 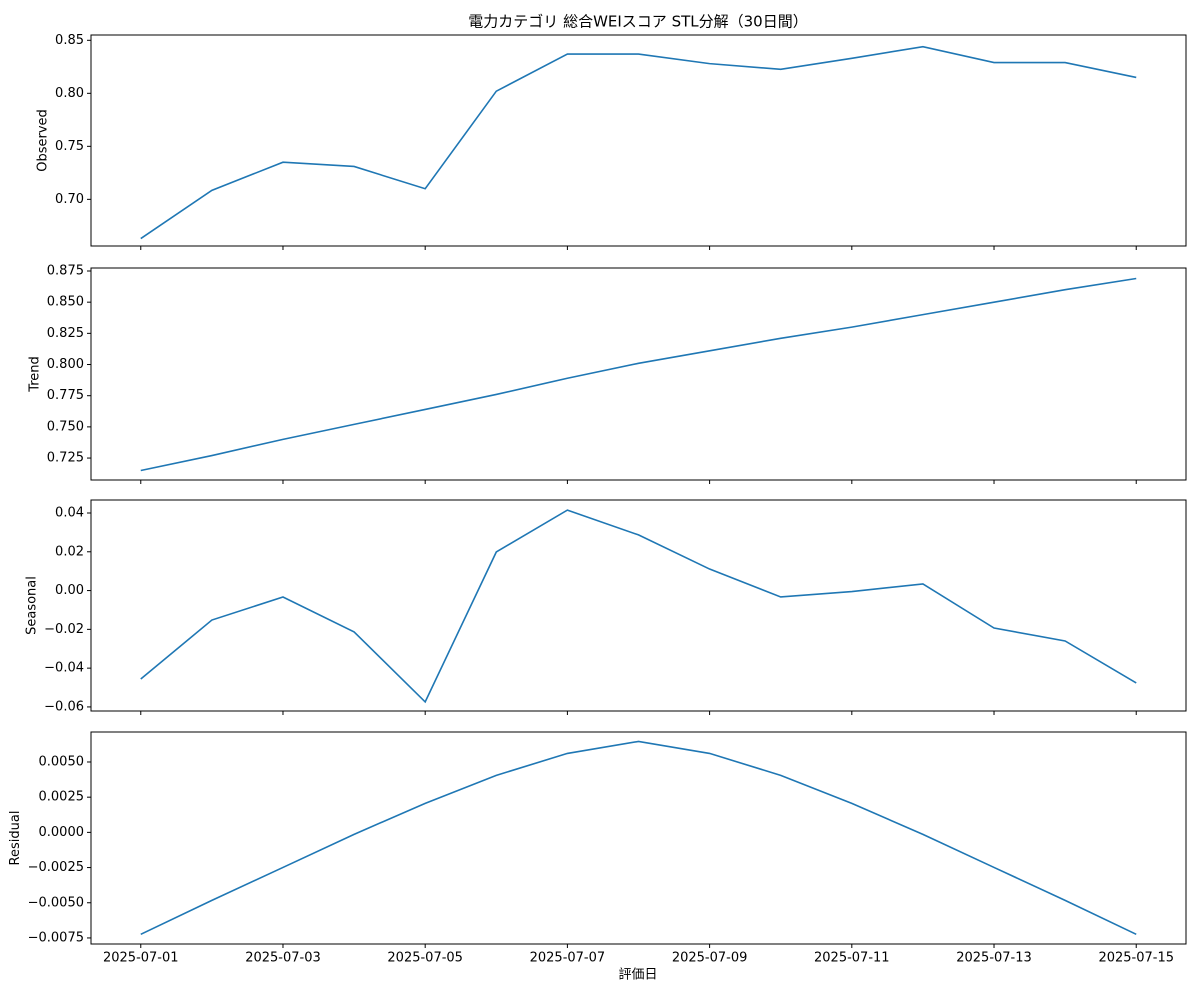 What do you see at coordinates (568, 958) in the screenshot?
I see `x-tick-label: 2025-07-07` at bounding box center [568, 958].